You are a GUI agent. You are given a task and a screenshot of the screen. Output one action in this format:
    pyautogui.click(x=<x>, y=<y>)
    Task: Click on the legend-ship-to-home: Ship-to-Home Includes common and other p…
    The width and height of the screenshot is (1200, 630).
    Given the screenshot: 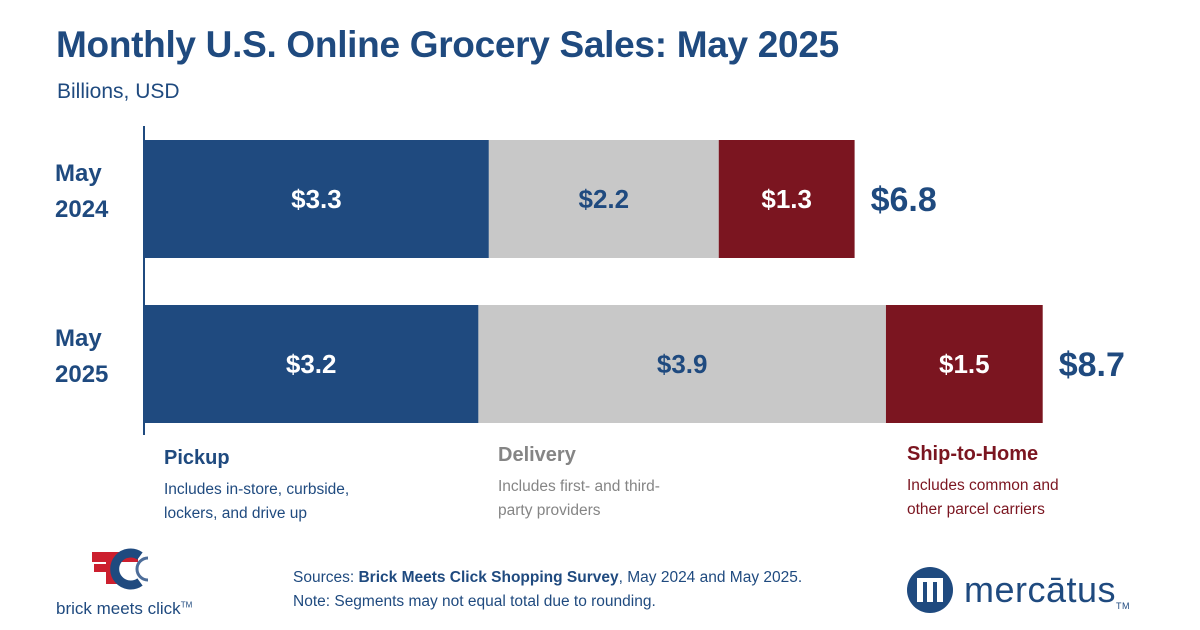 What is the action you would take?
    pyautogui.click(x=983, y=482)
    